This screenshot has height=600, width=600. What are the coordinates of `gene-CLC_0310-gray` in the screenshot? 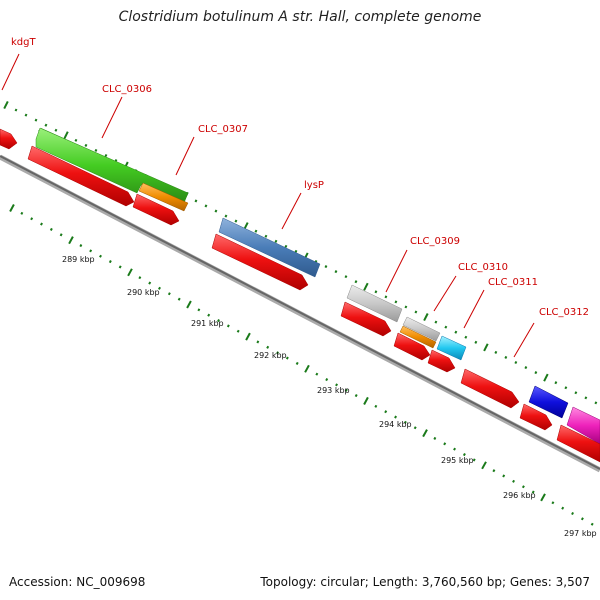 It's located at (421, 329).